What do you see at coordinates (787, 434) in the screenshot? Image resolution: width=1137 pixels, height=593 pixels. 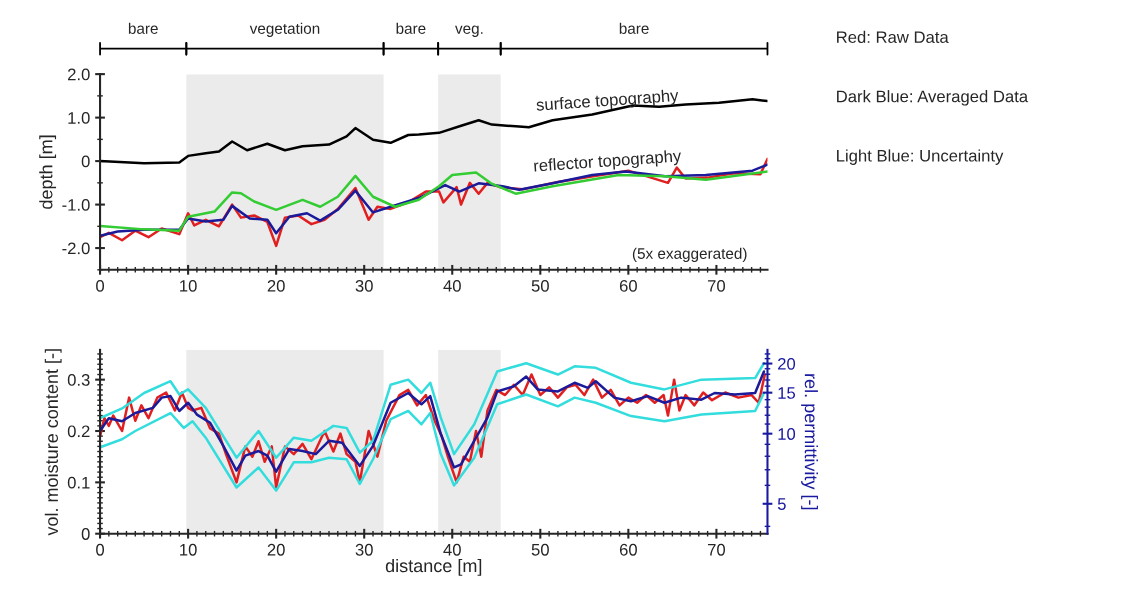 I see `y2-tick-label: 10` at bounding box center [787, 434].